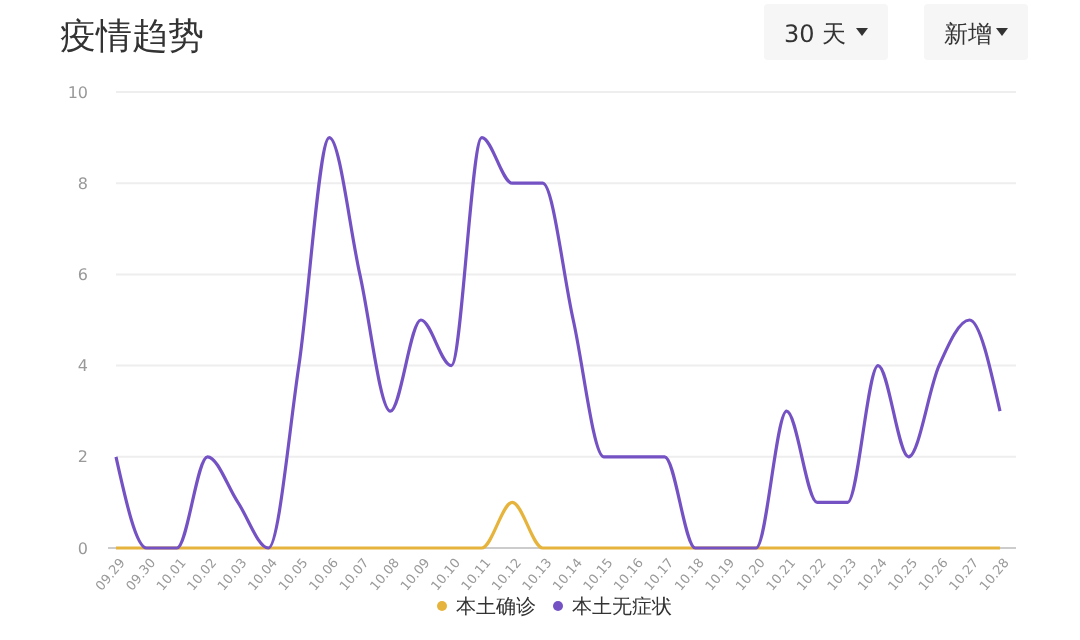 The width and height of the screenshot is (1080, 640). I want to click on y-tick-label: 2, so click(82, 457).